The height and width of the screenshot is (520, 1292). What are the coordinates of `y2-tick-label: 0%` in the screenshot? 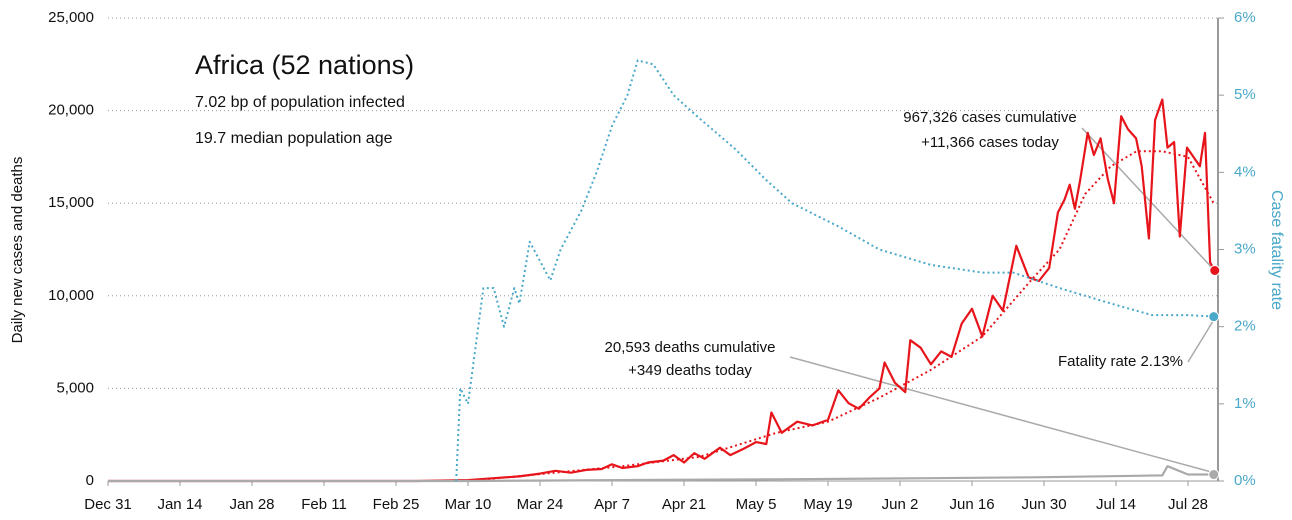 It's located at (1245, 480).